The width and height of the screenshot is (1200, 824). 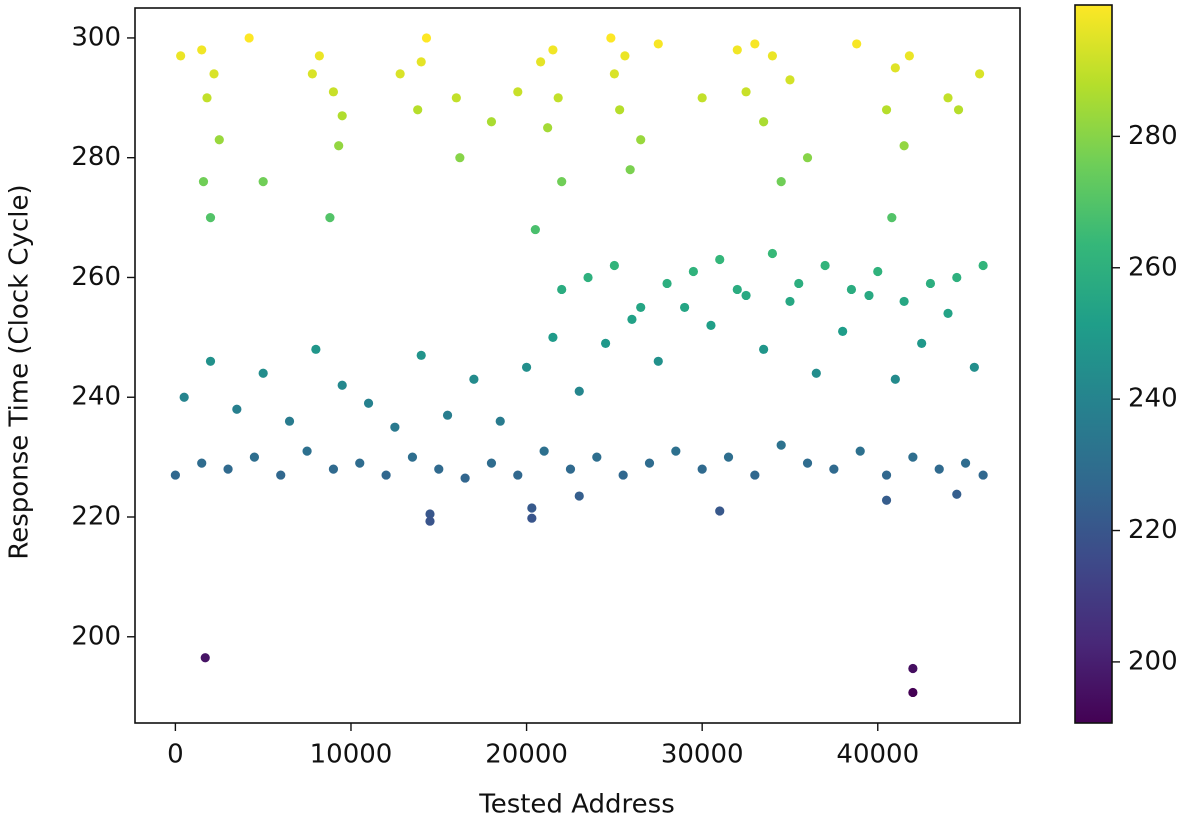 What do you see at coordinates (1153, 661) in the screenshot?
I see `colorbar-tick-label: 200` at bounding box center [1153, 661].